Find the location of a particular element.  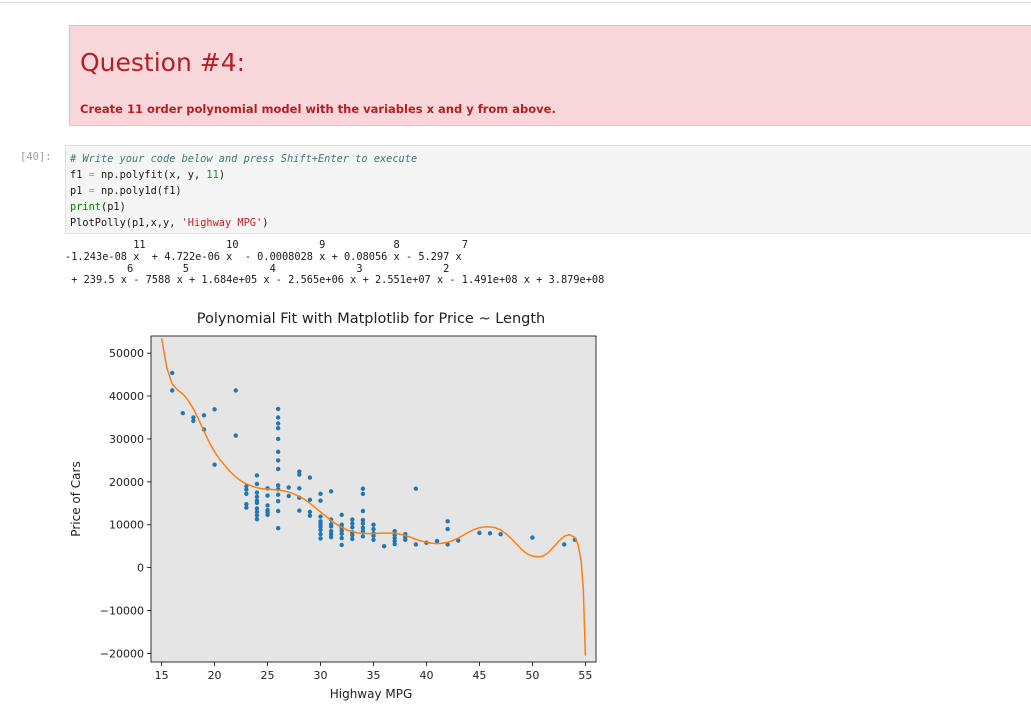

x-tick-label: 35 is located at coordinates (374, 675).